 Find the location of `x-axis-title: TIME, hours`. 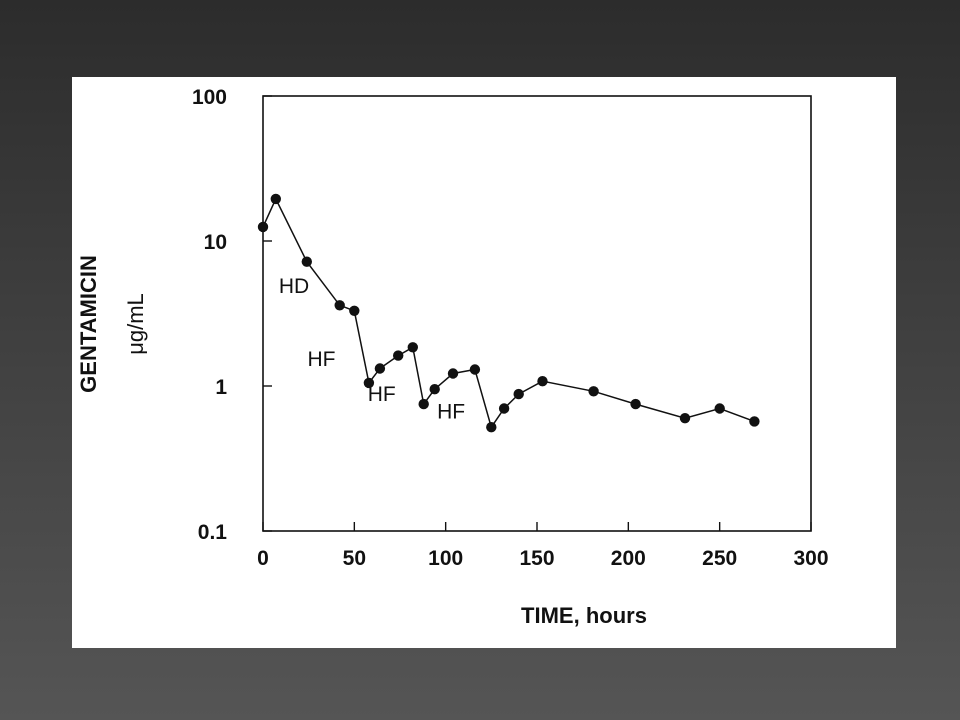

x-axis-title: TIME, hours is located at coordinates (584, 615).